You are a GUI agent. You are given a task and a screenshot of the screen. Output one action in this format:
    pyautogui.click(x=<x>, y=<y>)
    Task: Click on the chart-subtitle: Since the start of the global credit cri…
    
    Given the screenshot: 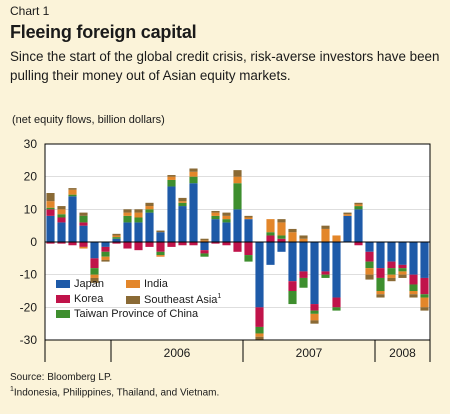 What is the action you would take?
    pyautogui.click(x=225, y=66)
    